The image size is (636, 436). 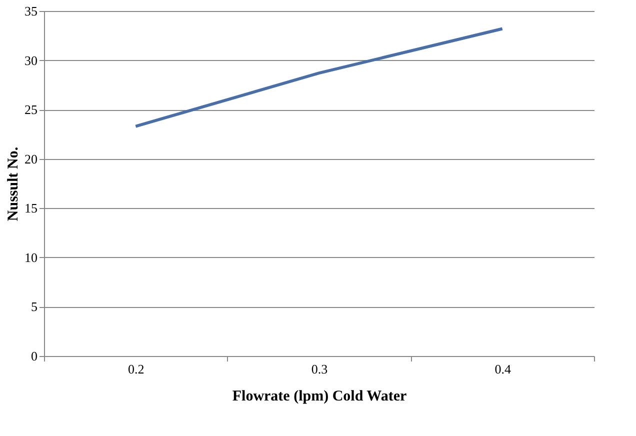 I want to click on y-tick-label: 5, so click(x=34, y=306).